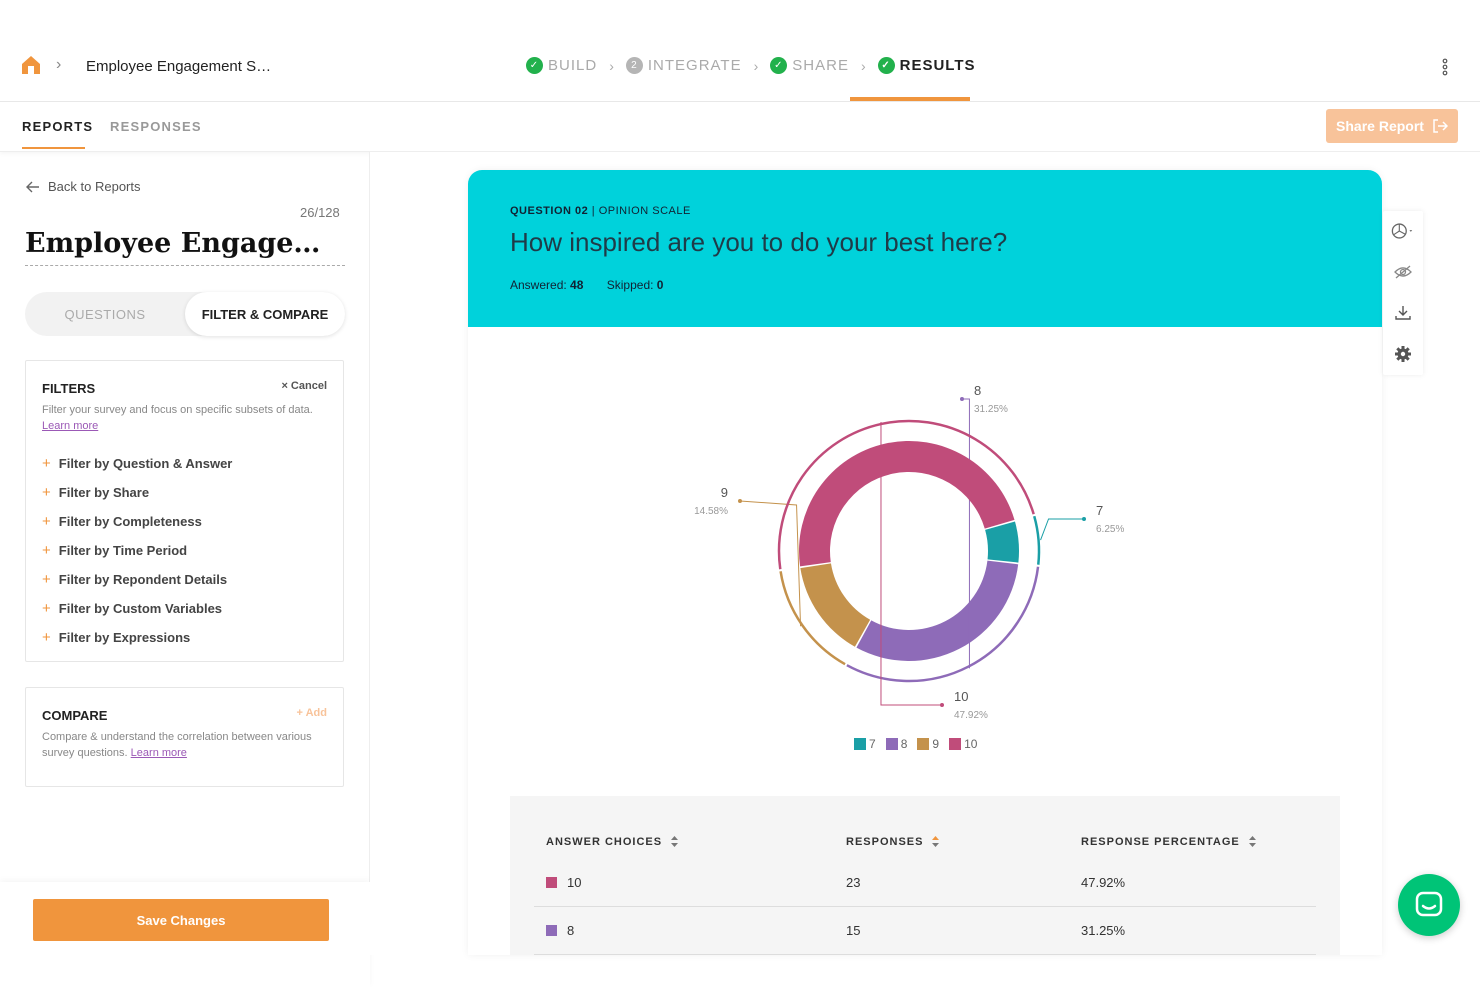  I want to click on legend-item-10: 10, so click(963, 744).